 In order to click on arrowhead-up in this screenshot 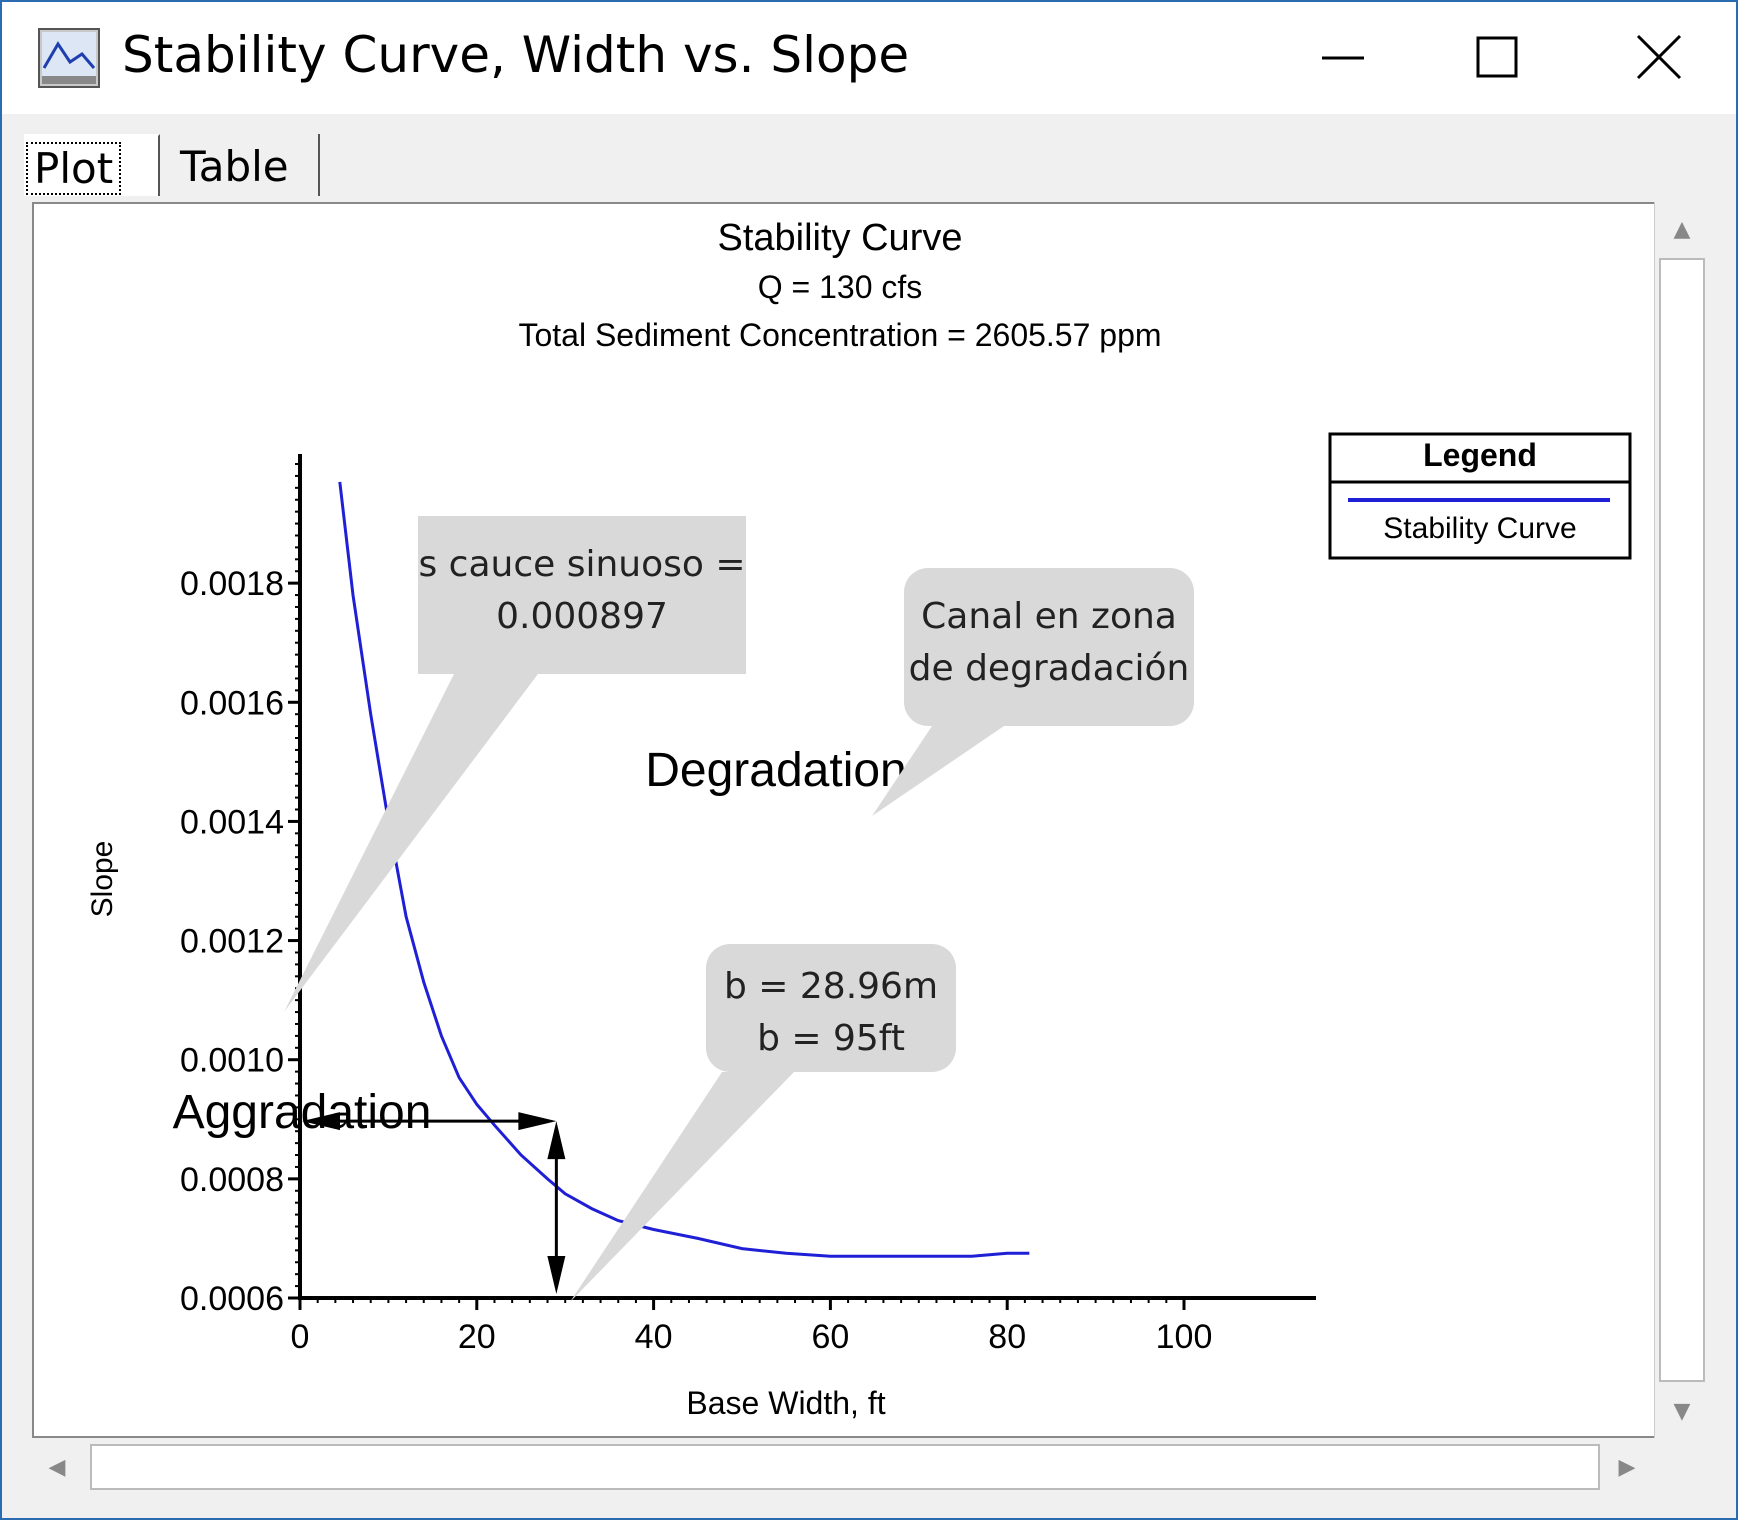, I will do `click(556, 1140)`.